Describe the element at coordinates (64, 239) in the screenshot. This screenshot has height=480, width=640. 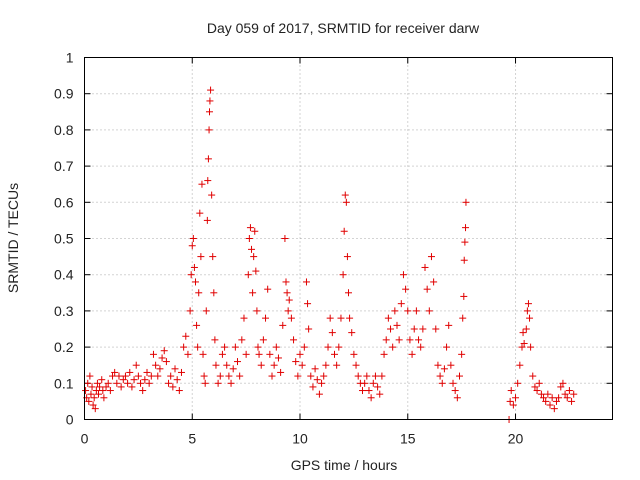
I see `y-tick-label: 0.5` at that location.